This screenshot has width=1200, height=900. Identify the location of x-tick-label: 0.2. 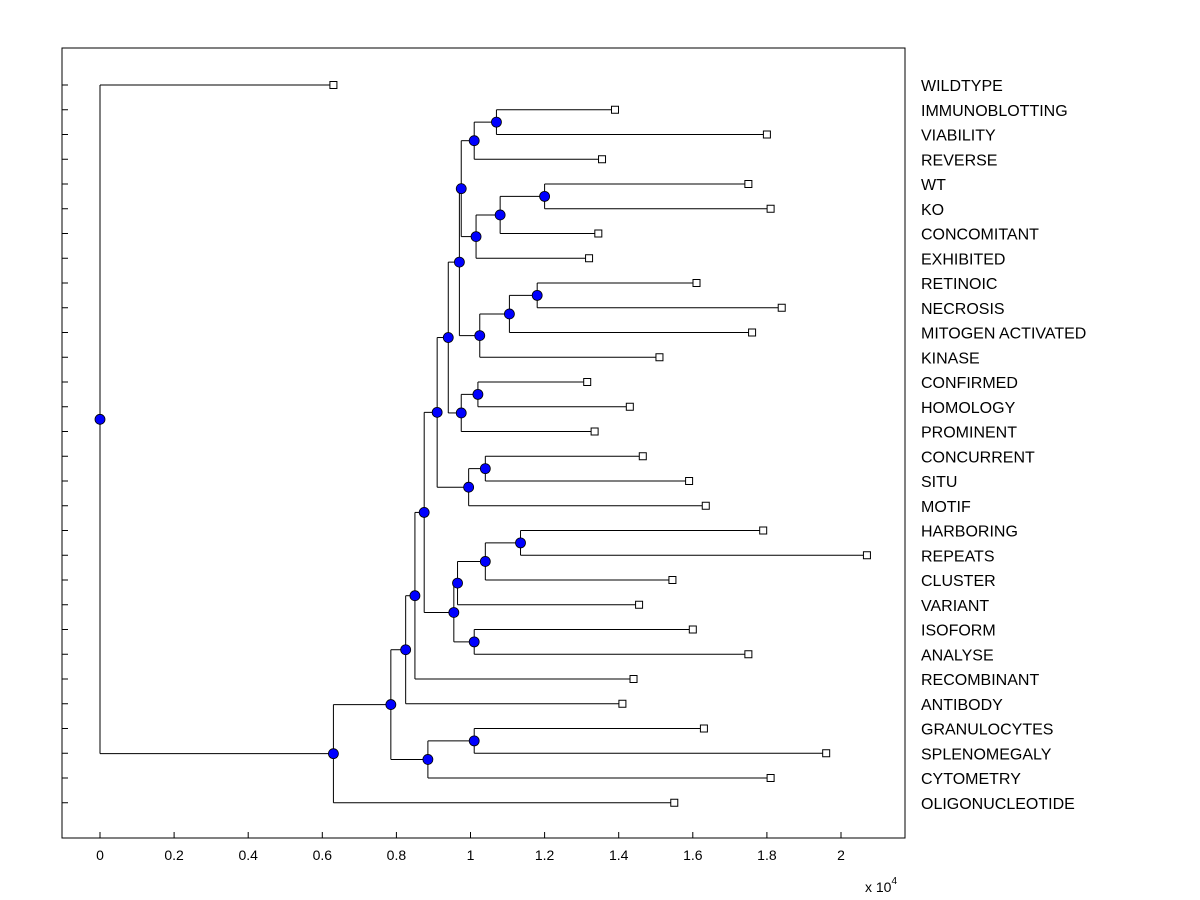
(174, 855).